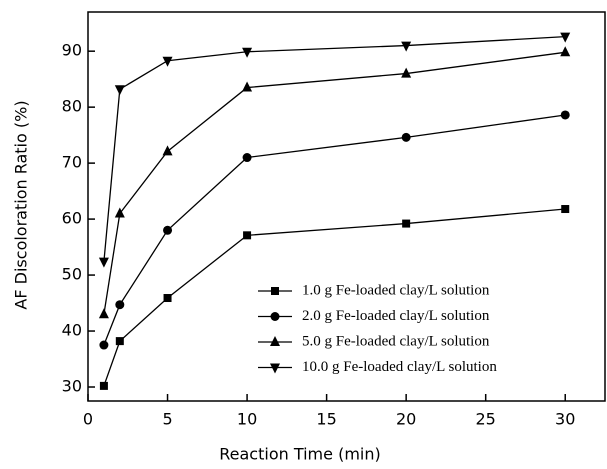  I want to click on y-tick-label: 70, so click(72, 162).